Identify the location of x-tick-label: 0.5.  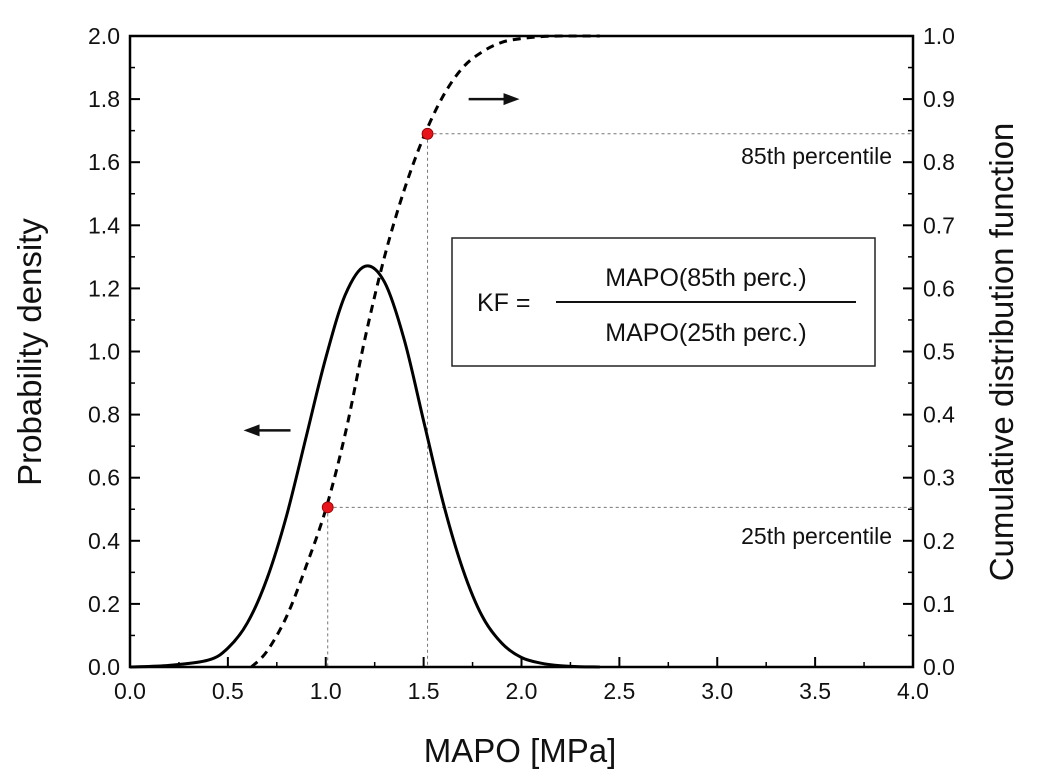
(228, 691).